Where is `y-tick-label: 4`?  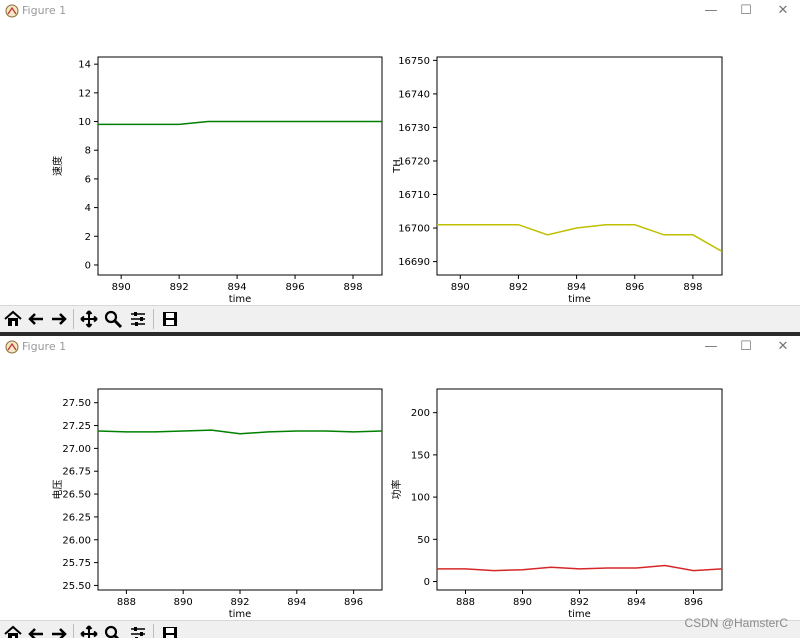
y-tick-label: 4 is located at coordinates (88, 208).